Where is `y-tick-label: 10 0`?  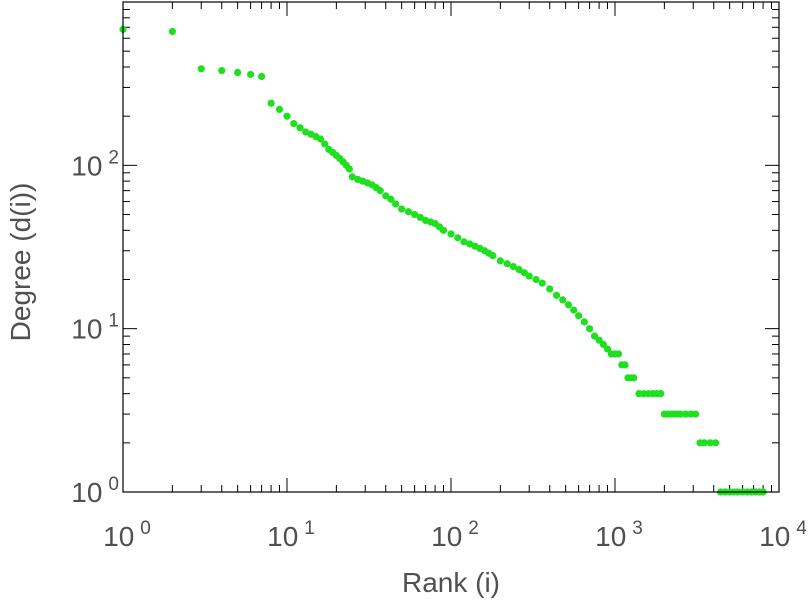 y-tick-label: 10 0 is located at coordinates (95, 491).